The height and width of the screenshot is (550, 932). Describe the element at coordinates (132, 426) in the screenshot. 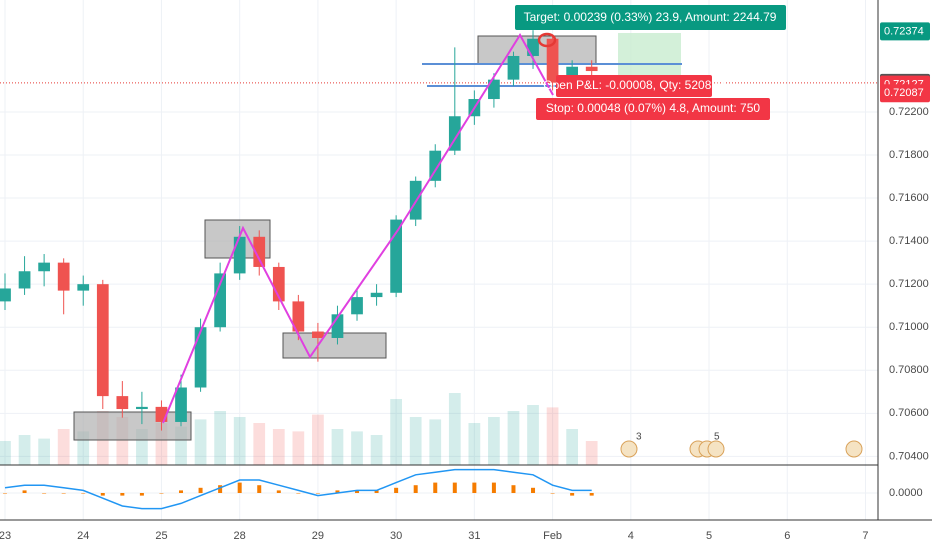

I see `zone-box` at that location.